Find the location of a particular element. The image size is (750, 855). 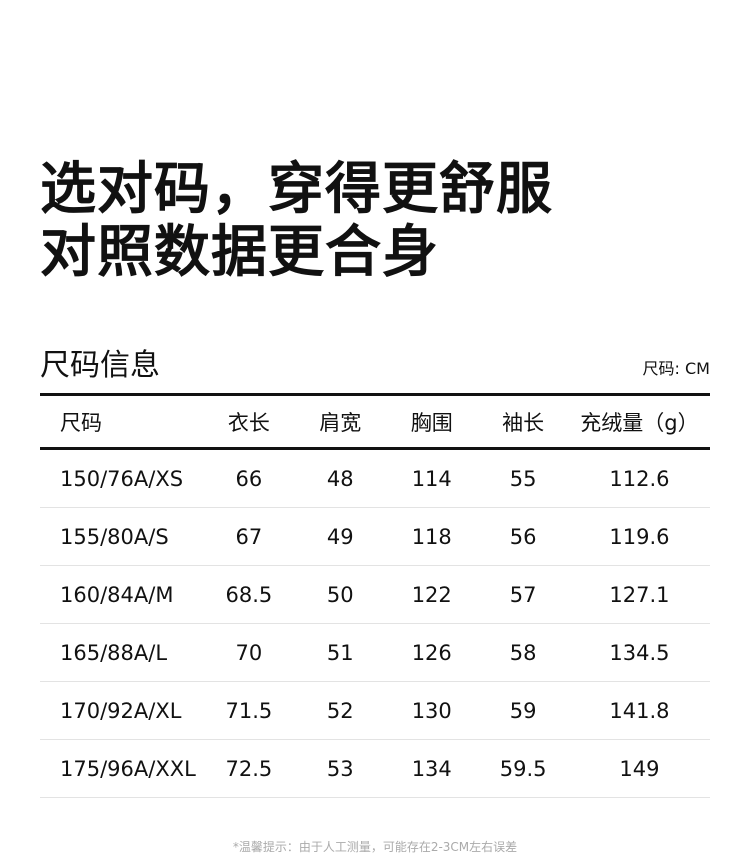

cell-size: 155/80A/S is located at coordinates (114, 536).